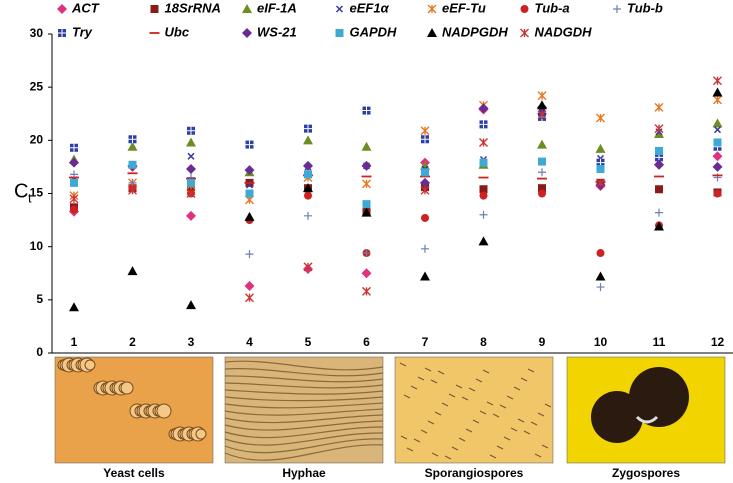 The height and width of the screenshot is (483, 733). What do you see at coordinates (718, 342) in the screenshot?
I see `x-tick-label: 12` at bounding box center [718, 342].